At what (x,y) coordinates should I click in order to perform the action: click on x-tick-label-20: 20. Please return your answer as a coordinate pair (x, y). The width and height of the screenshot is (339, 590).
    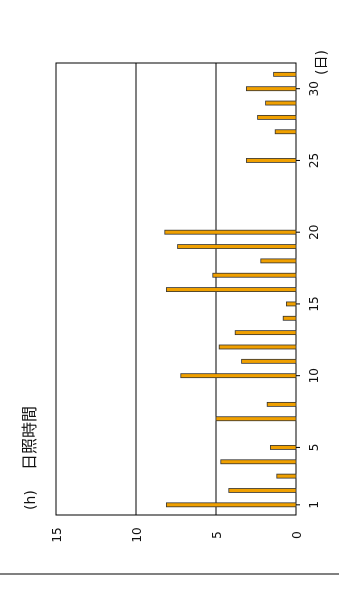
    Looking at the image, I should click on (314, 232).